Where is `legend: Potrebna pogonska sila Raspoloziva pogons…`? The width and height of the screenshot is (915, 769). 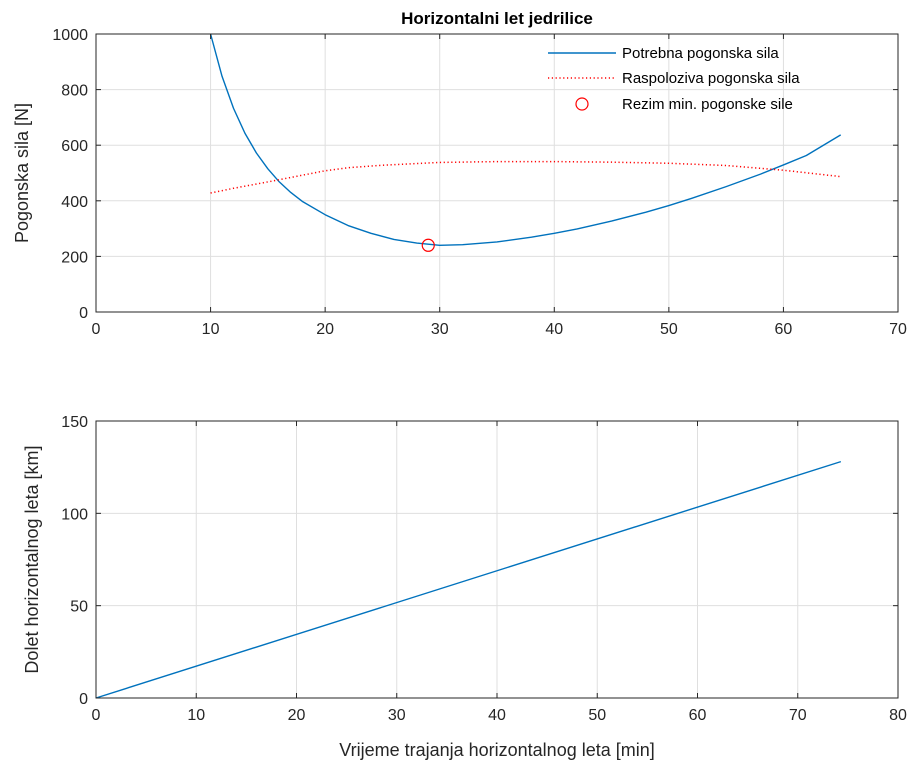
legend: Potrebna pogonska sila Raspoloziva pogons… is located at coordinates (674, 79).